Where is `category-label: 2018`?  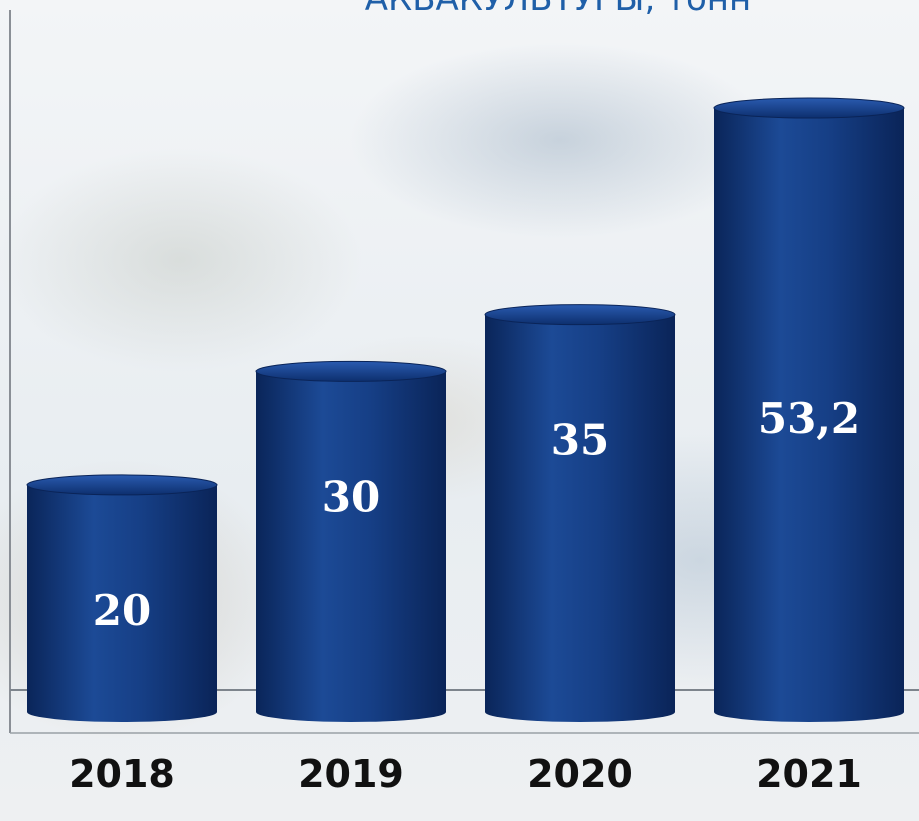 category-label: 2018 is located at coordinates (122, 774).